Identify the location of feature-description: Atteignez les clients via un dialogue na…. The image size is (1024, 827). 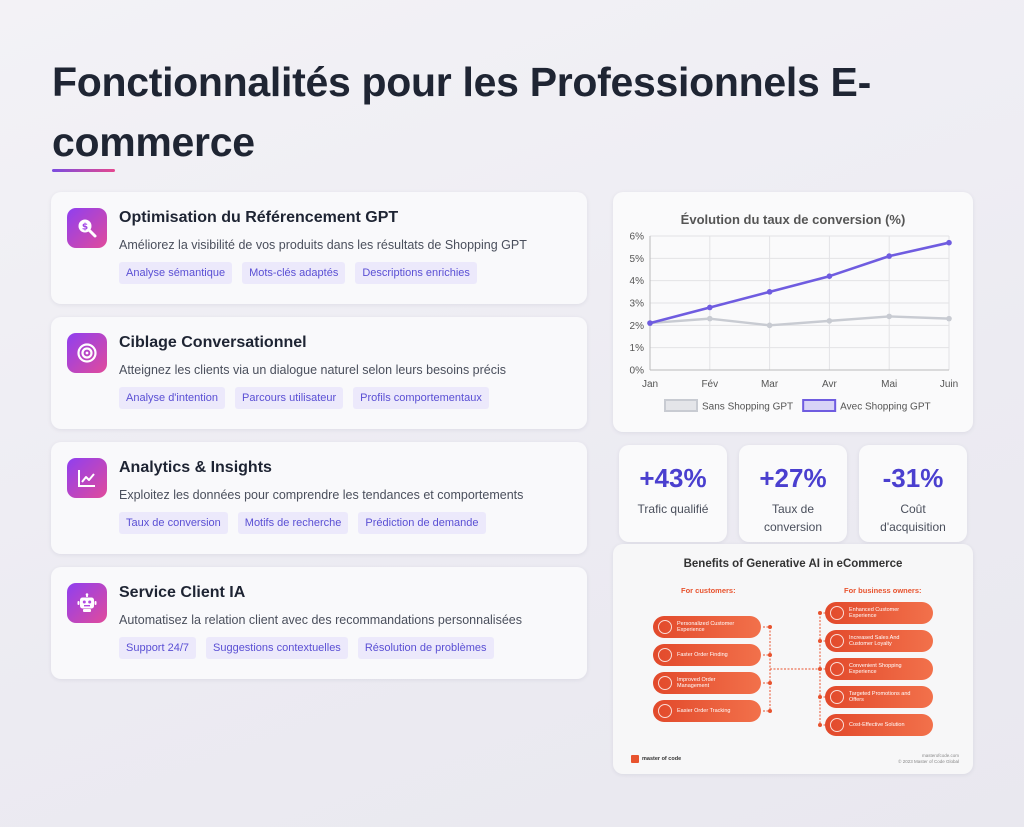
(313, 370).